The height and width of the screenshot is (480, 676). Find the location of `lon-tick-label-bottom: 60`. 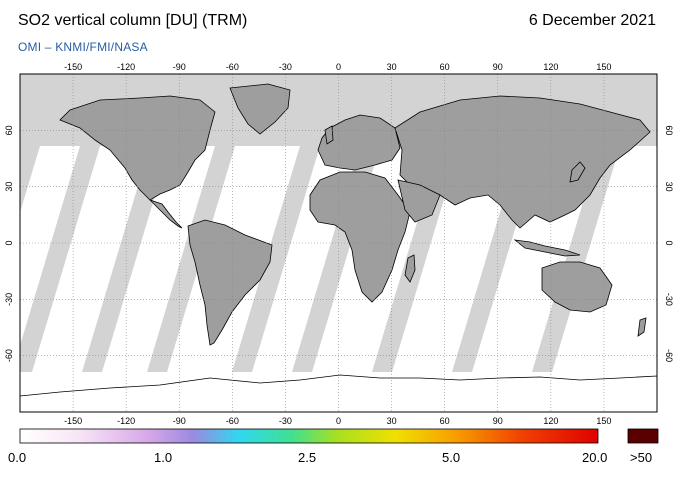

lon-tick-label-bottom: 60 is located at coordinates (445, 421).